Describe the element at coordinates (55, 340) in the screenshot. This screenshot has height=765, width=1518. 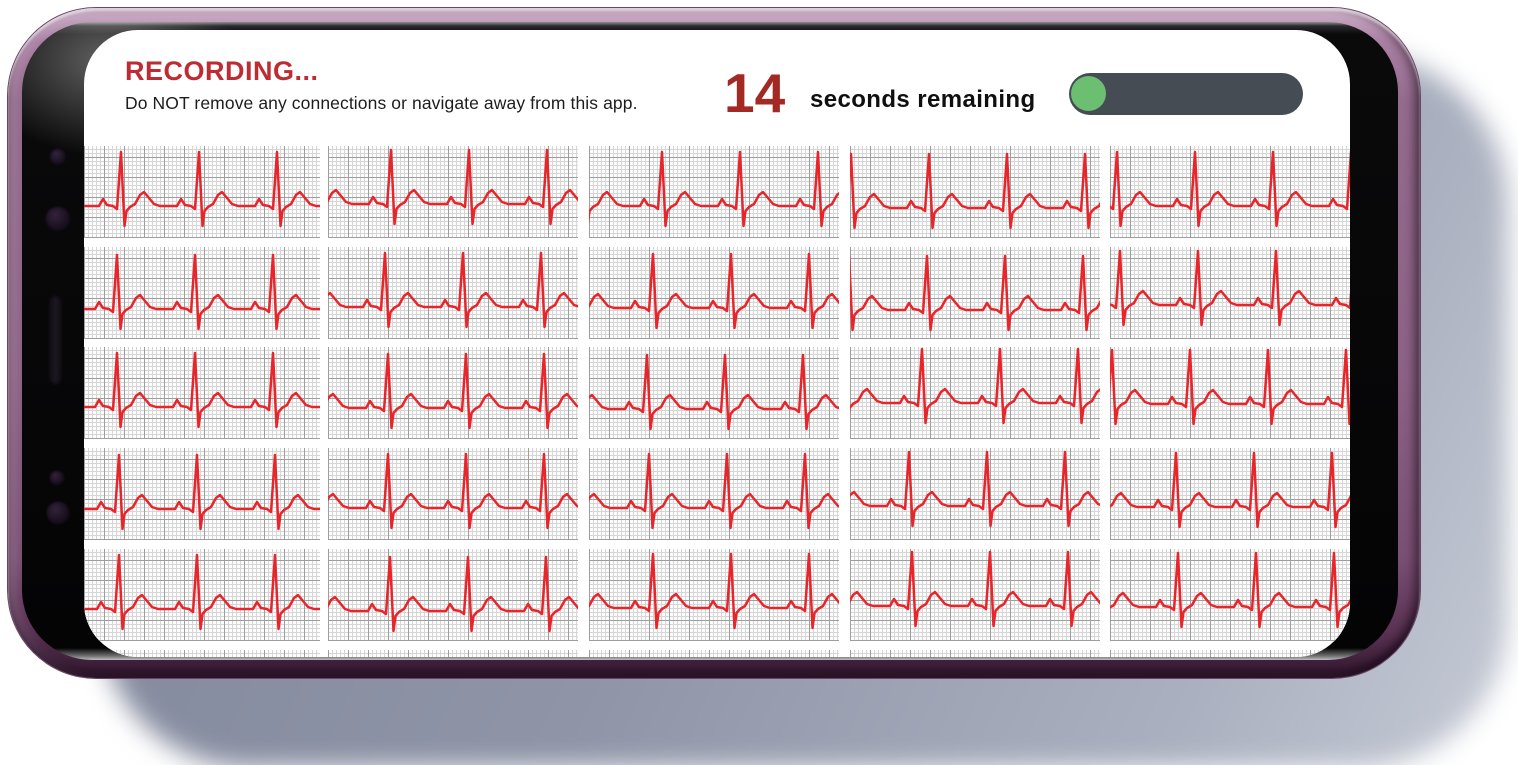
I see `earpiece-speaker` at that location.